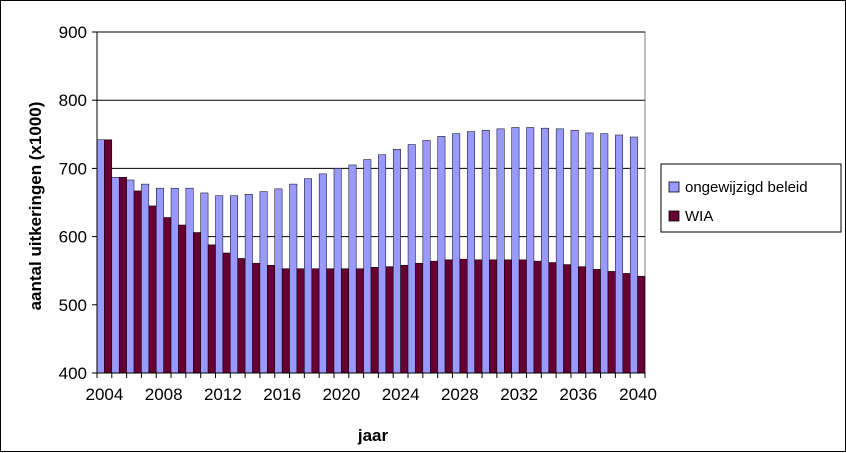 The height and width of the screenshot is (453, 846). Describe the element at coordinates (130, 276) in the screenshot. I see `bar-ongewijzigd-beleid-2006` at that location.